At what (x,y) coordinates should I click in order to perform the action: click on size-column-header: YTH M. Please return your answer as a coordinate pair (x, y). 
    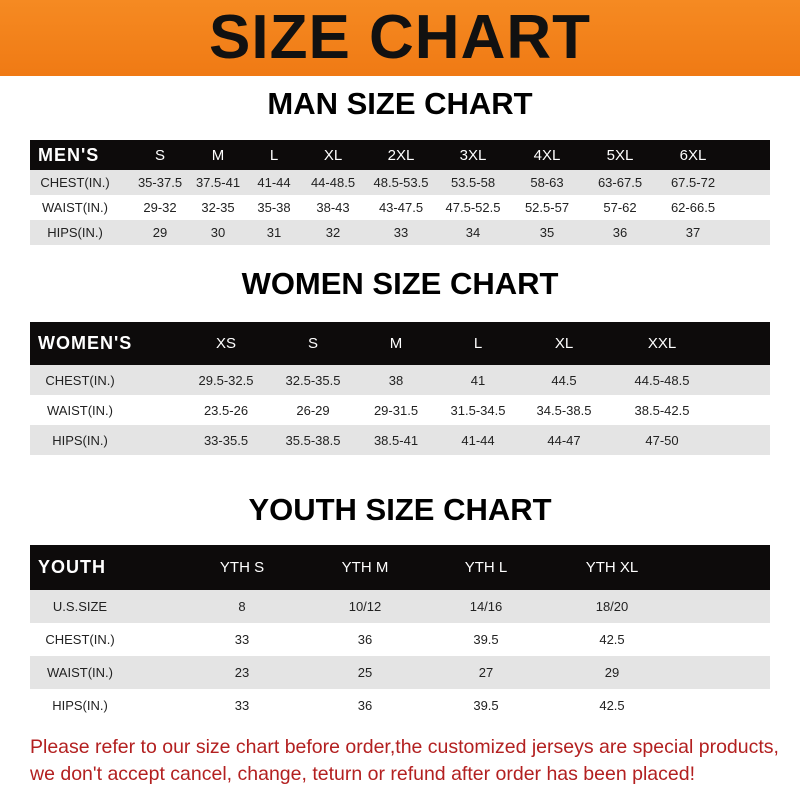
    Looking at the image, I should click on (365, 567).